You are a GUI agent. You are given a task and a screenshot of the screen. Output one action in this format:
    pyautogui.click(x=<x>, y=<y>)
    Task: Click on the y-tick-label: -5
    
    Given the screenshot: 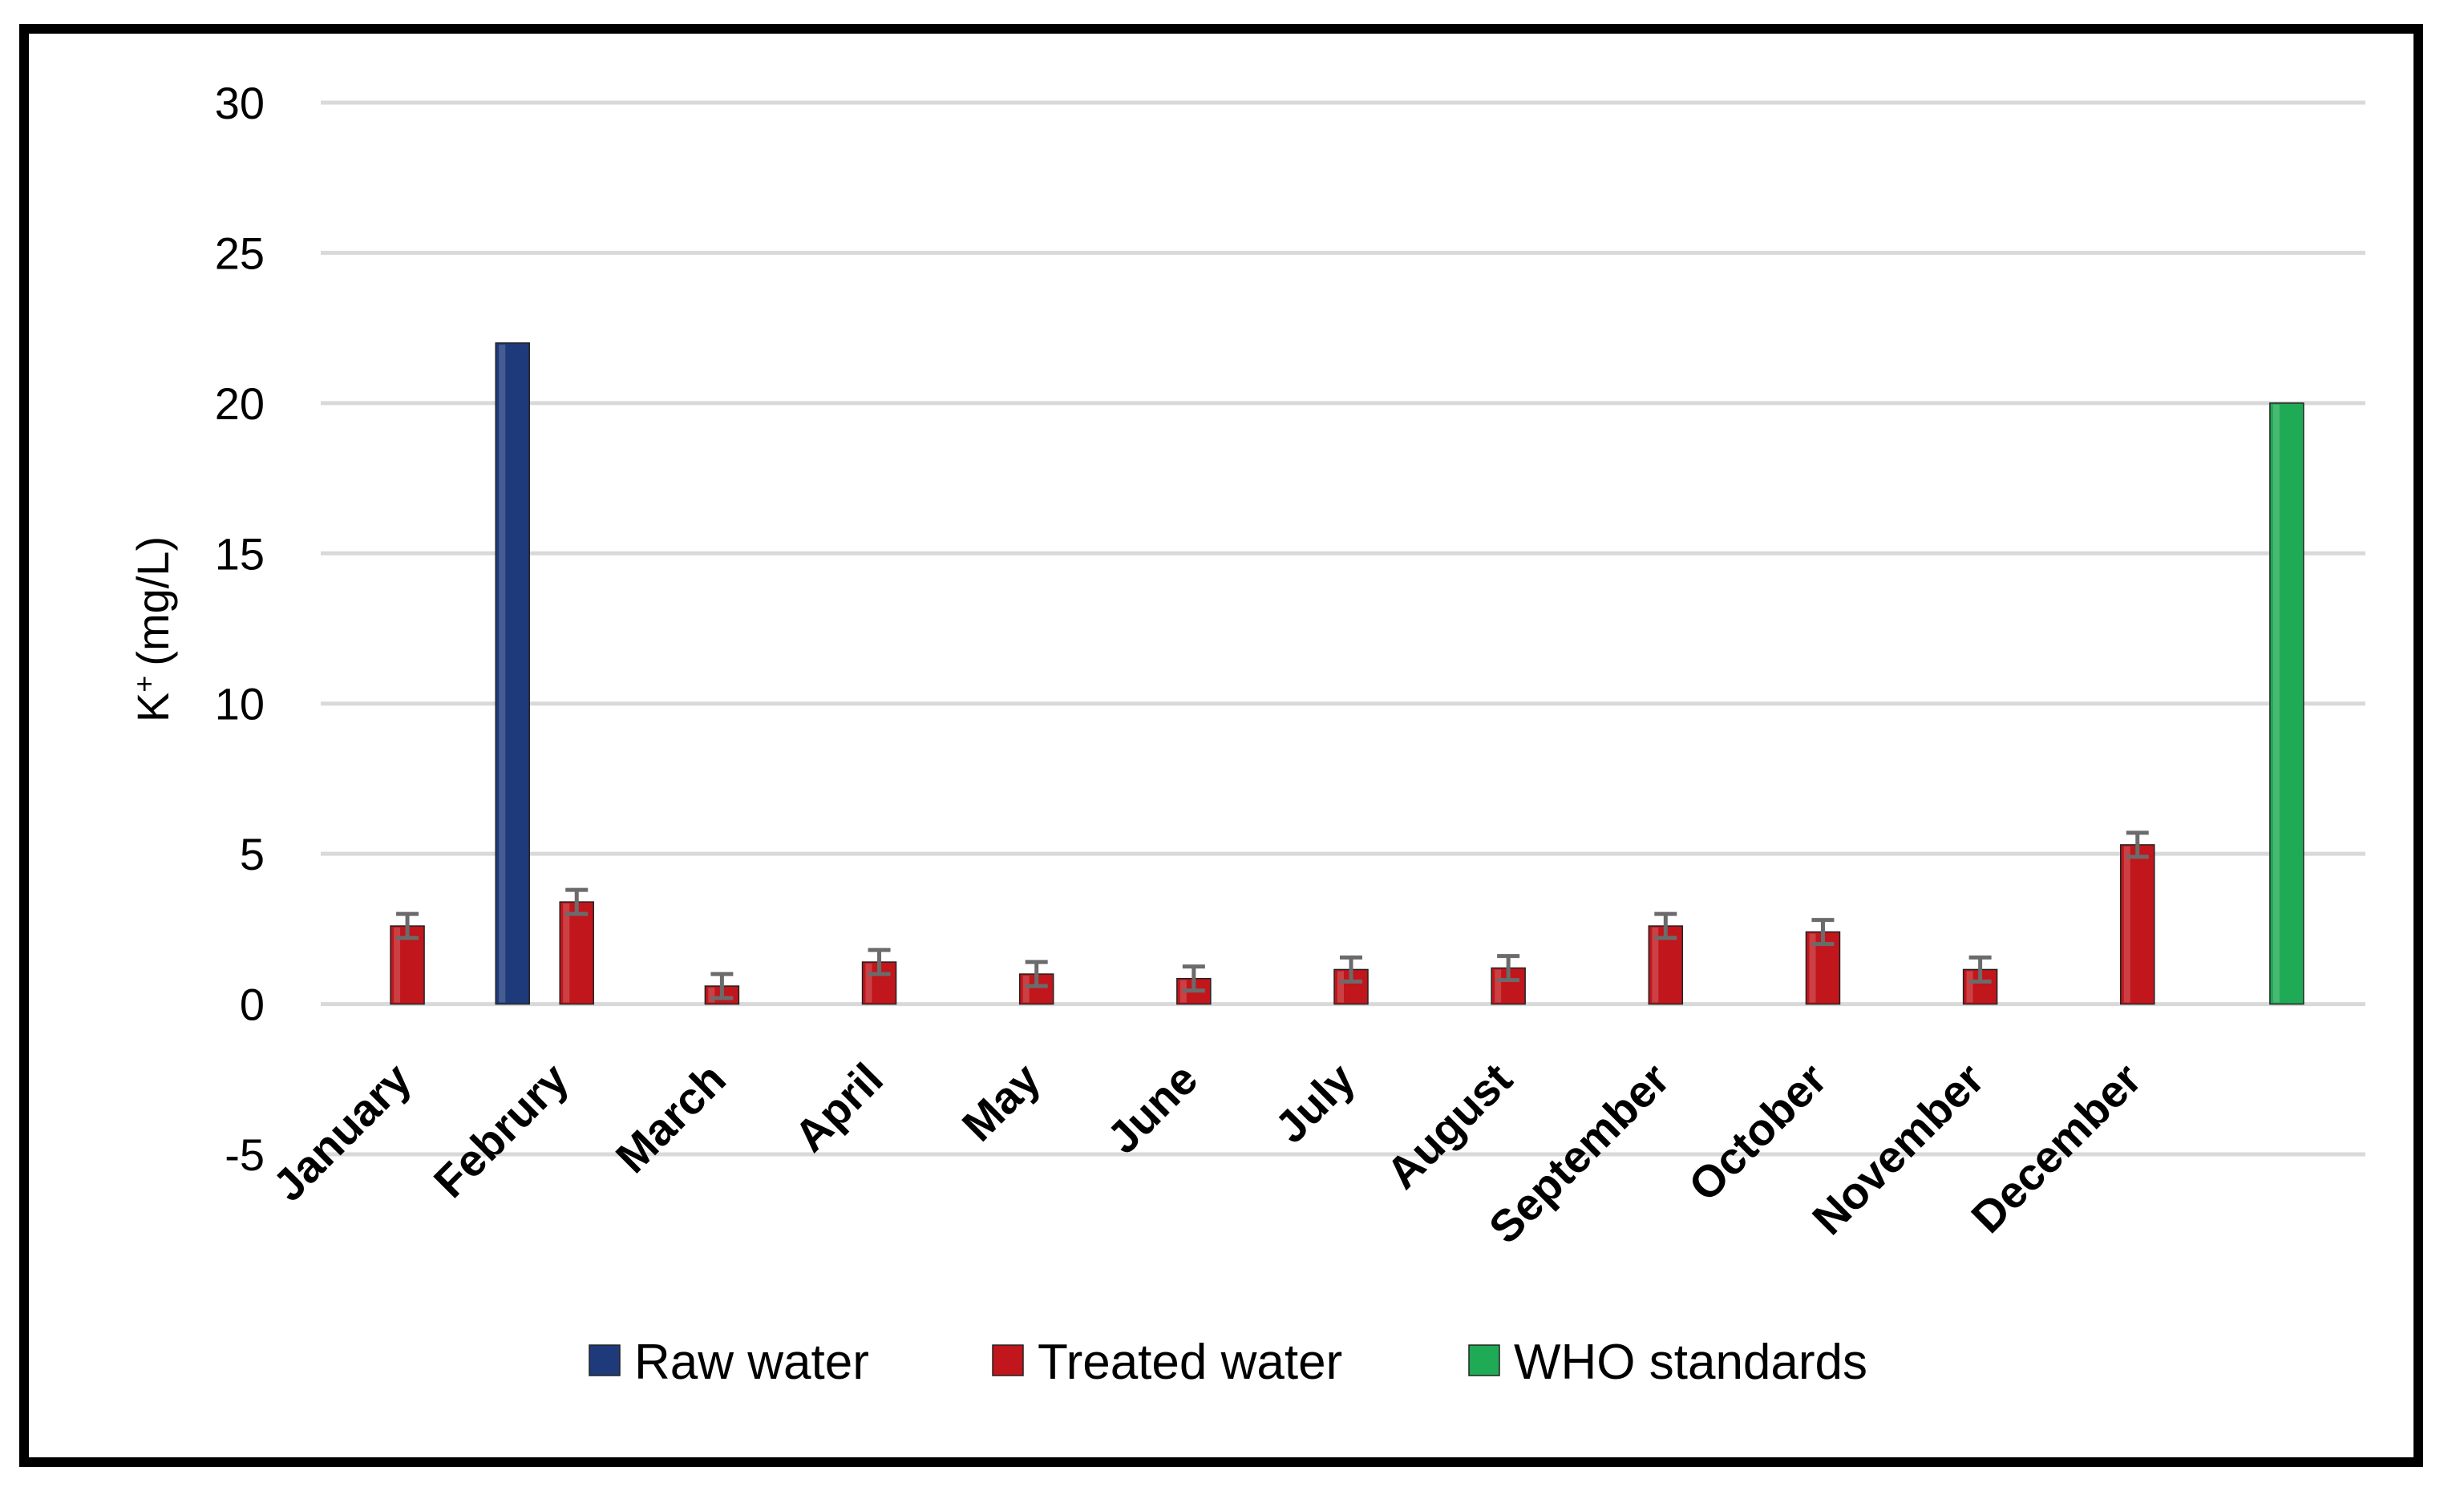 What is the action you would take?
    pyautogui.click(x=245, y=1154)
    